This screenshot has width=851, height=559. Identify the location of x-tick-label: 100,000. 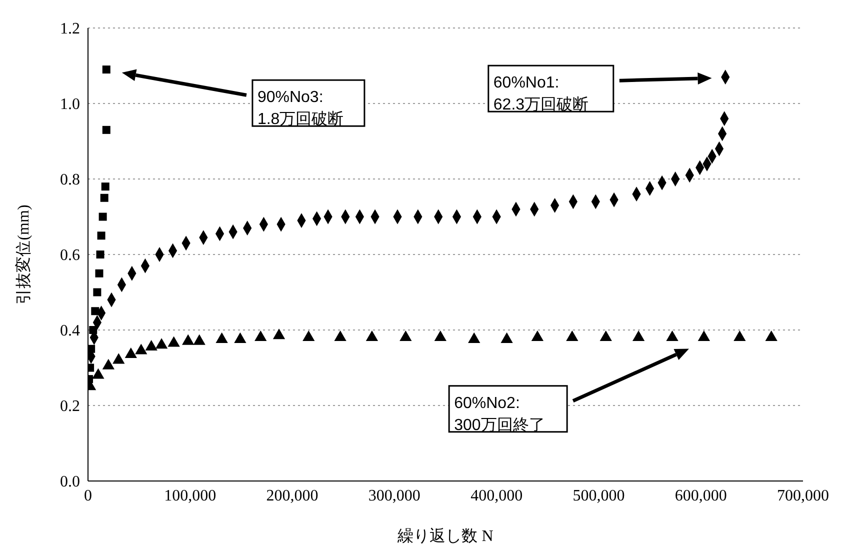
(190, 495).